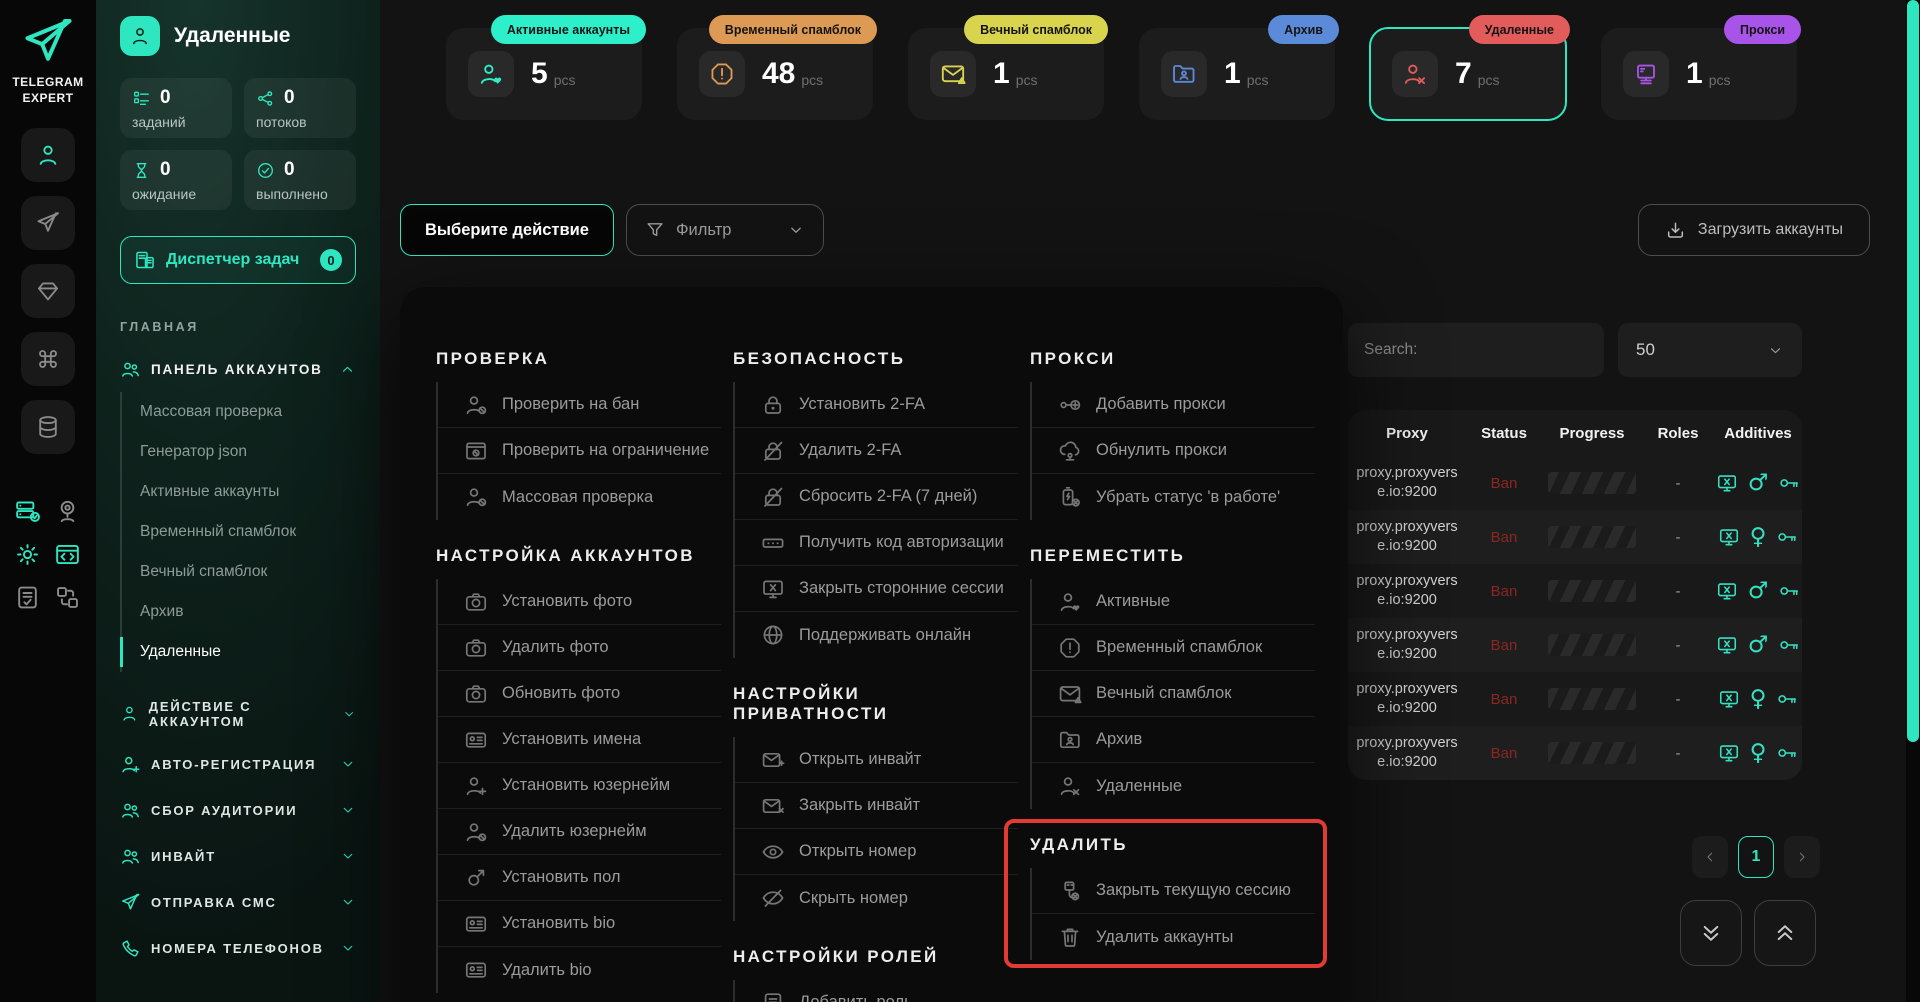 Image resolution: width=1920 pixels, height=1002 pixels. Describe the element at coordinates (238, 260) in the screenshot. I see `task-manager-button: Диспетчер задач 0` at that location.